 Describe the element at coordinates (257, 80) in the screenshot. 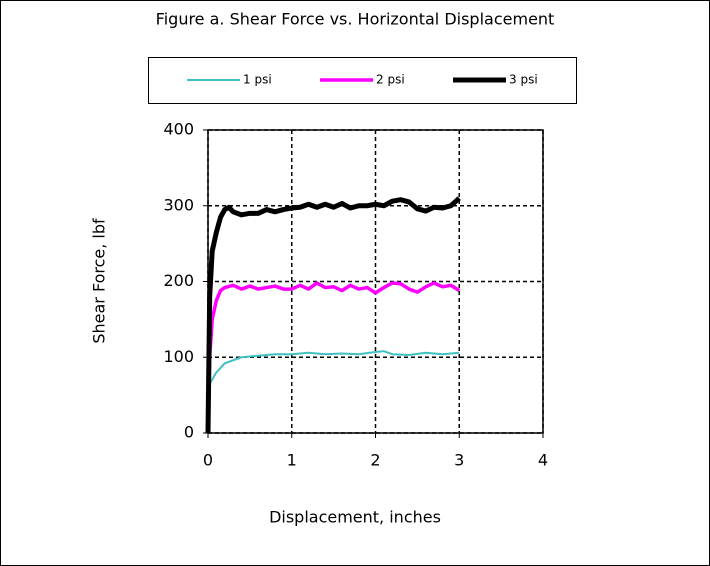

I see `legend-label: 1 psi` at that location.